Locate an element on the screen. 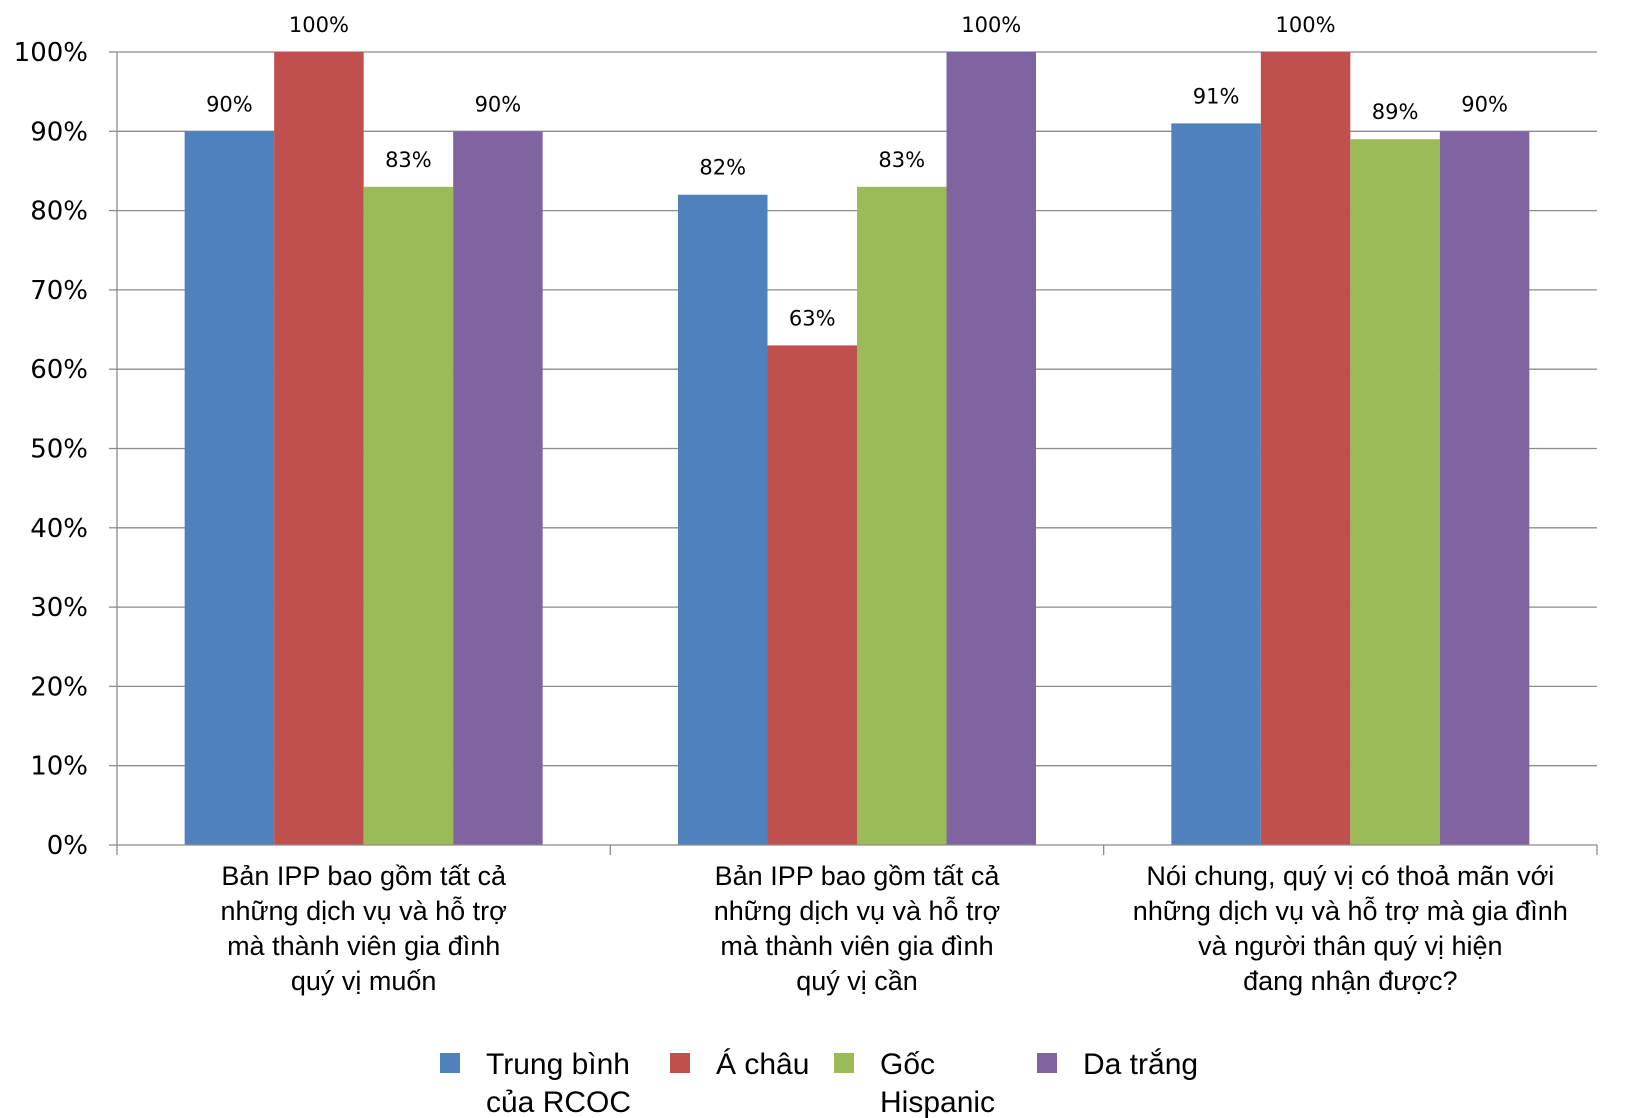 The width and height of the screenshot is (1639, 1118). legend-label: Da trắng is located at coordinates (1140, 1064).